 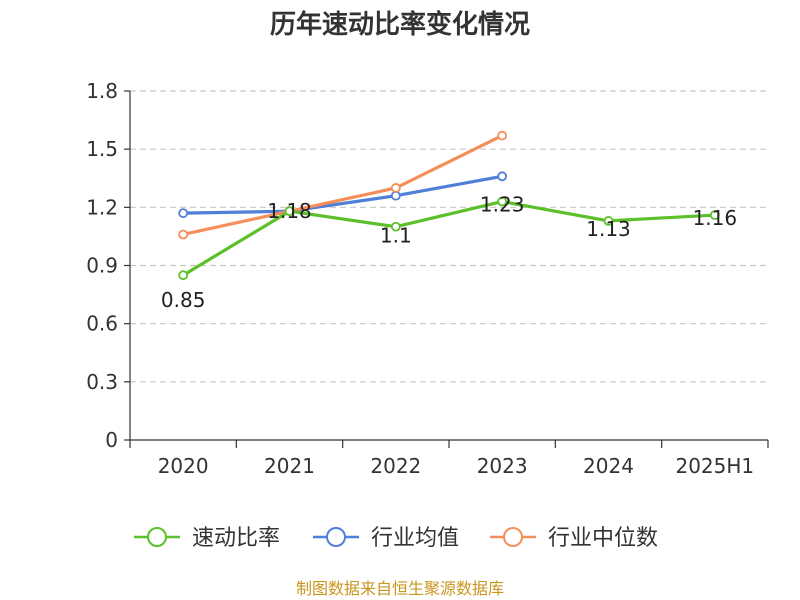 What do you see at coordinates (111, 440) in the screenshot?
I see `y-tick-label: 0` at bounding box center [111, 440].